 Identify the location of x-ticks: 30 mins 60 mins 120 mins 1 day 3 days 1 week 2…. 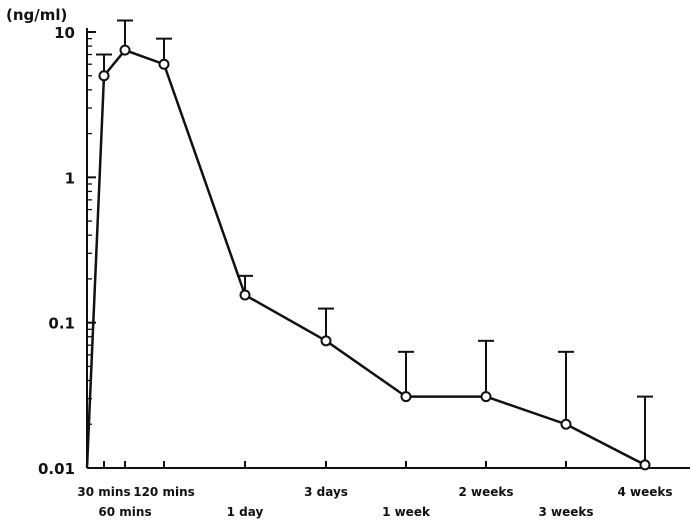
(375, 490).